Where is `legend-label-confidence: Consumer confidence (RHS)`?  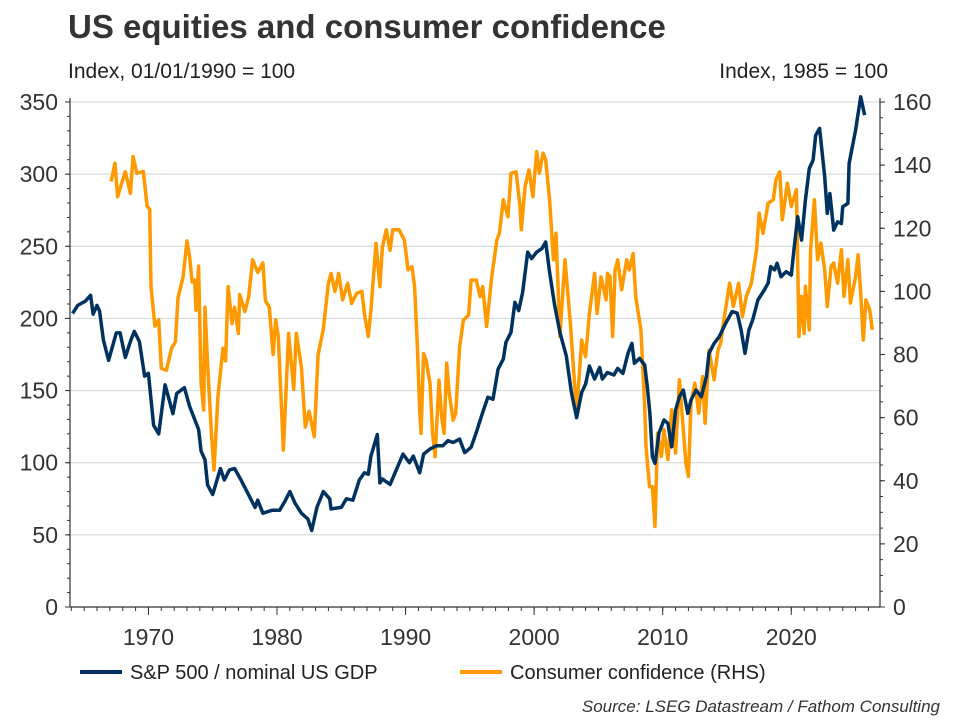 legend-label-confidence: Consumer confidence (RHS) is located at coordinates (638, 673).